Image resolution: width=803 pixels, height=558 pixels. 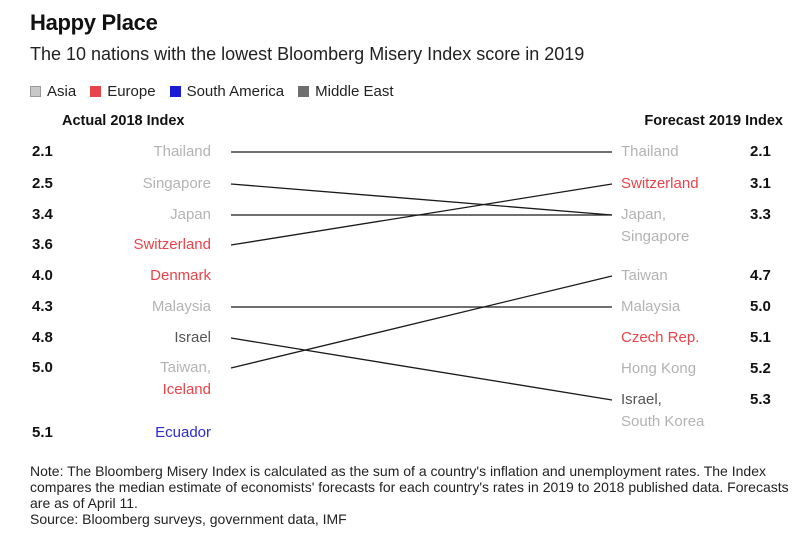 What do you see at coordinates (421, 322) in the screenshot?
I see `slope-line-taiwan` at bounding box center [421, 322].